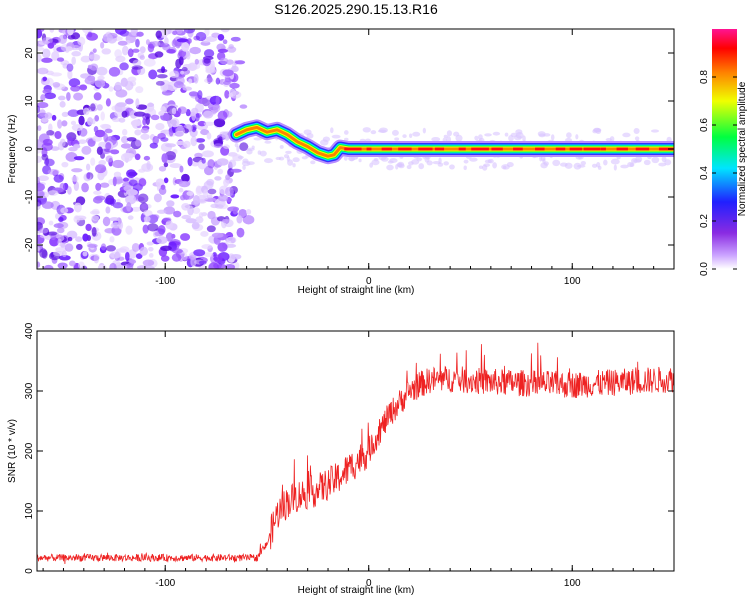 The height and width of the screenshot is (600, 750). What do you see at coordinates (724, 149) in the screenshot?
I see `colorbar-gradient` at bounding box center [724, 149].